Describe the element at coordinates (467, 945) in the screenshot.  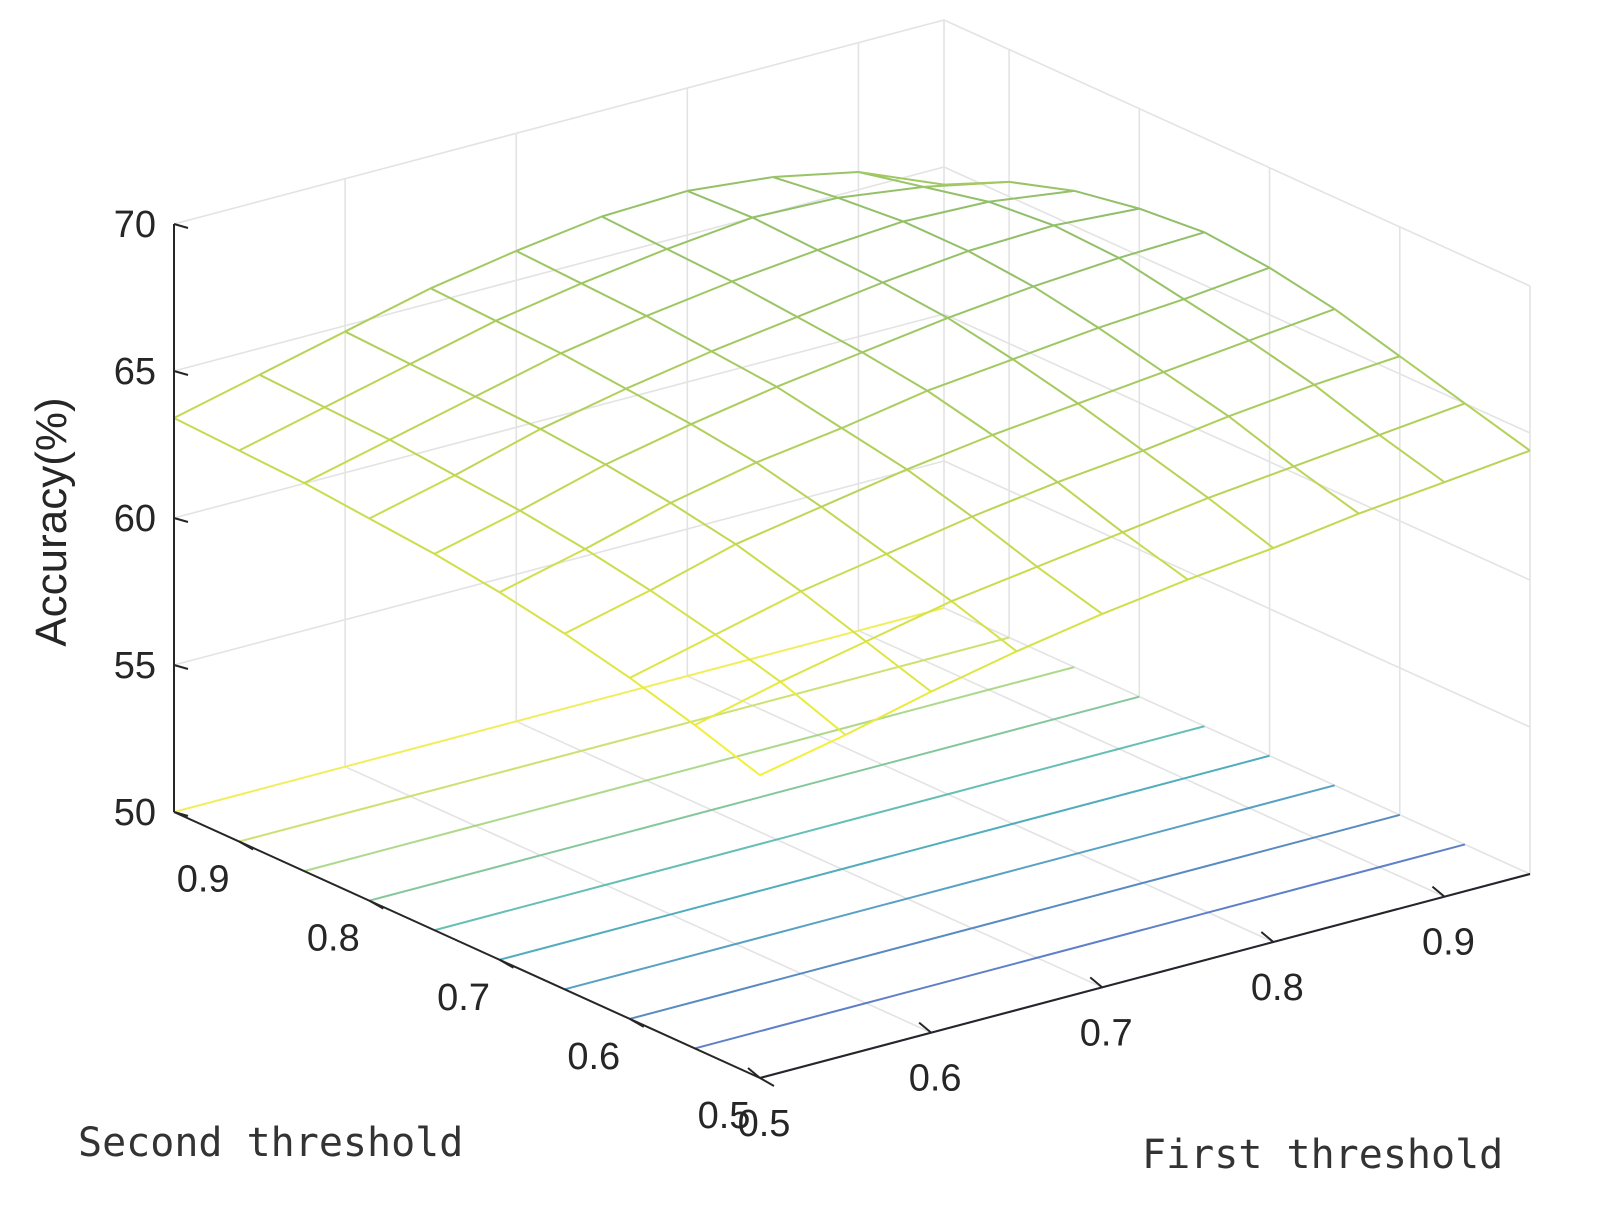
I see `y-axis-line` at that location.